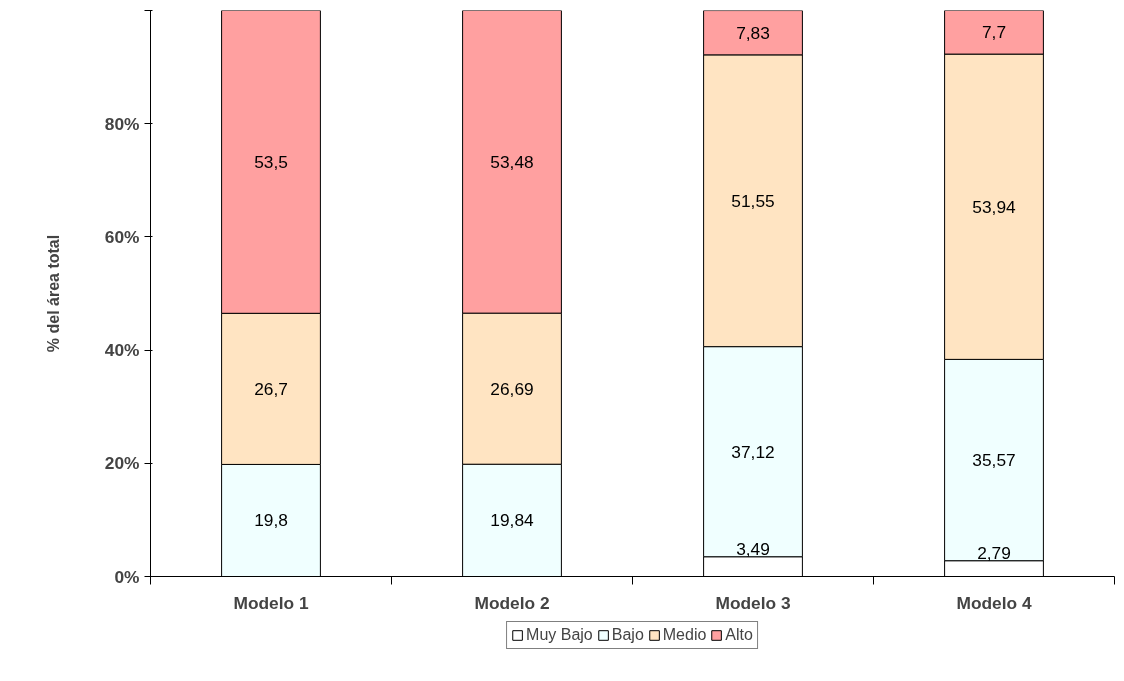  What do you see at coordinates (994, 32) in the screenshot?
I see `data-label: 7,7` at bounding box center [994, 32].